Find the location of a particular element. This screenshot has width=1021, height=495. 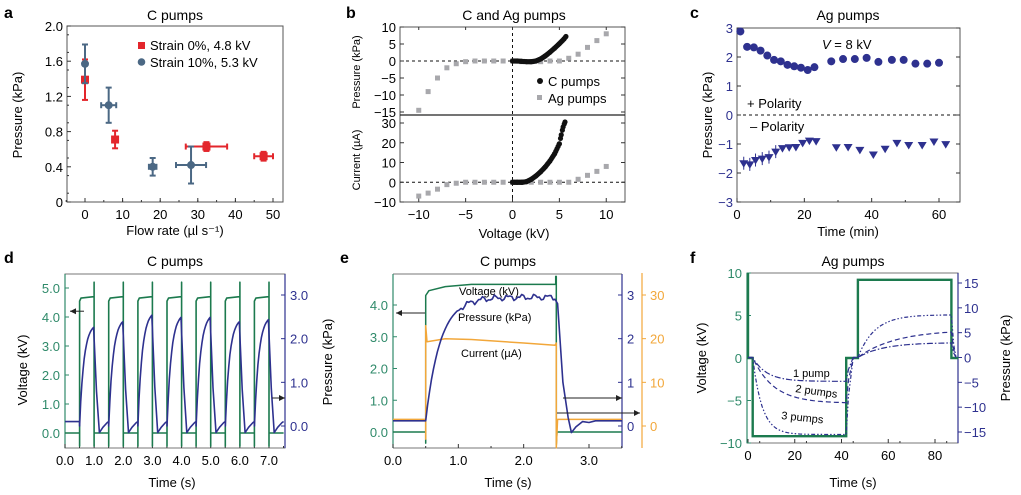

panel-b-xtick-label: −10 is located at coordinates (419, 214).